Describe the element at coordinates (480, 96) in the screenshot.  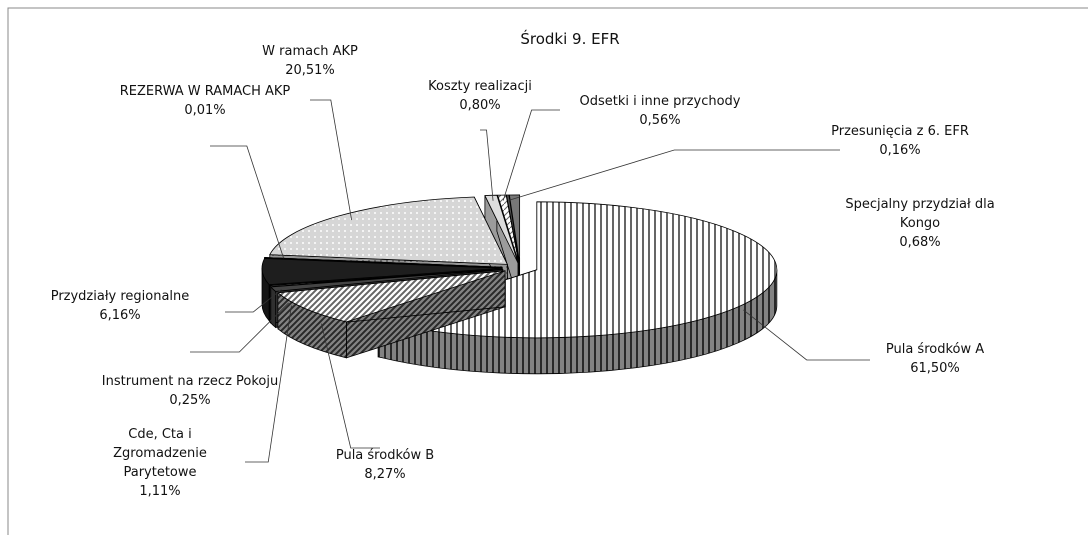
I see `slice-label: Koszty realizacji 0,80%` at that location.